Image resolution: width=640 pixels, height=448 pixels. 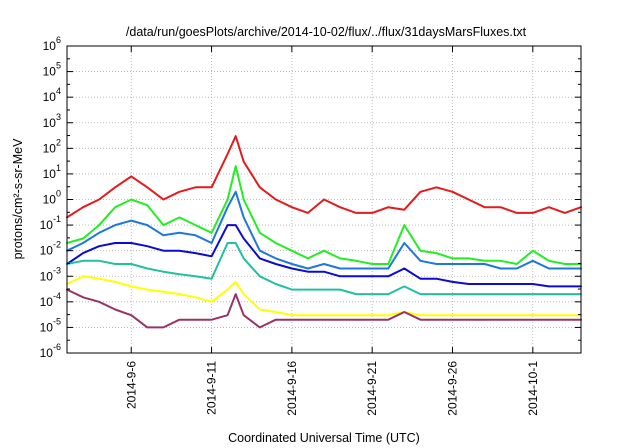 I want to click on y-tick-exponent: 2, so click(x=58, y=142).